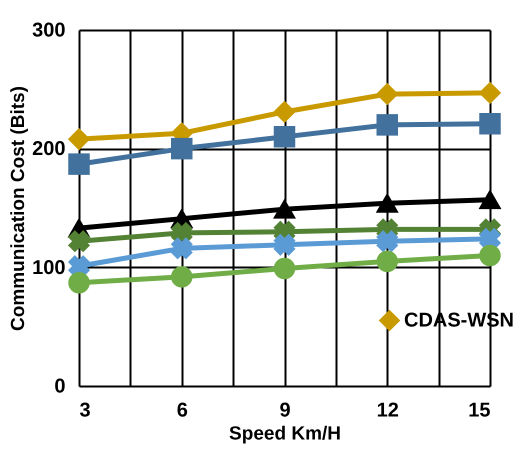 The width and height of the screenshot is (529, 451). What do you see at coordinates (285, 411) in the screenshot?
I see `x-tick-label: 9` at bounding box center [285, 411].